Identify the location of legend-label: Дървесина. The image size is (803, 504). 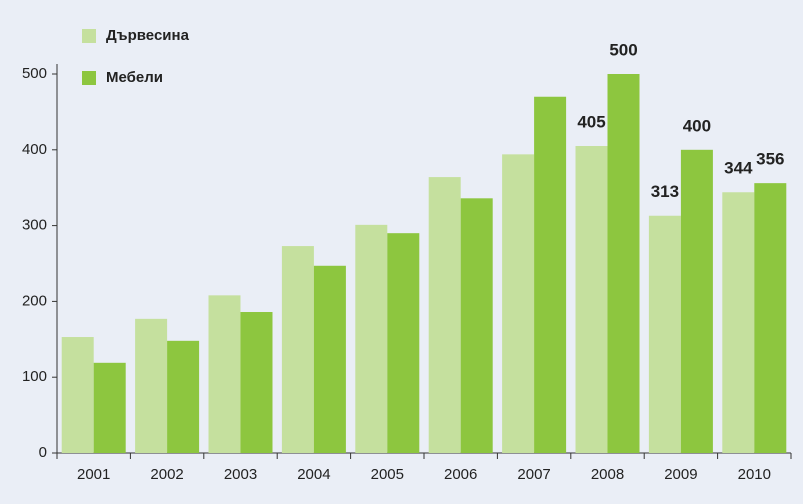
(148, 35).